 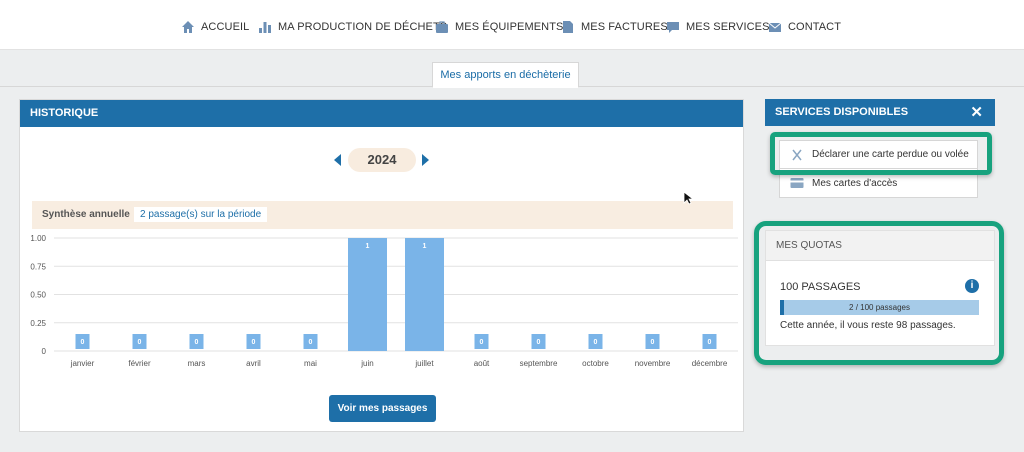 I want to click on year-label: 2024, so click(x=382, y=160).